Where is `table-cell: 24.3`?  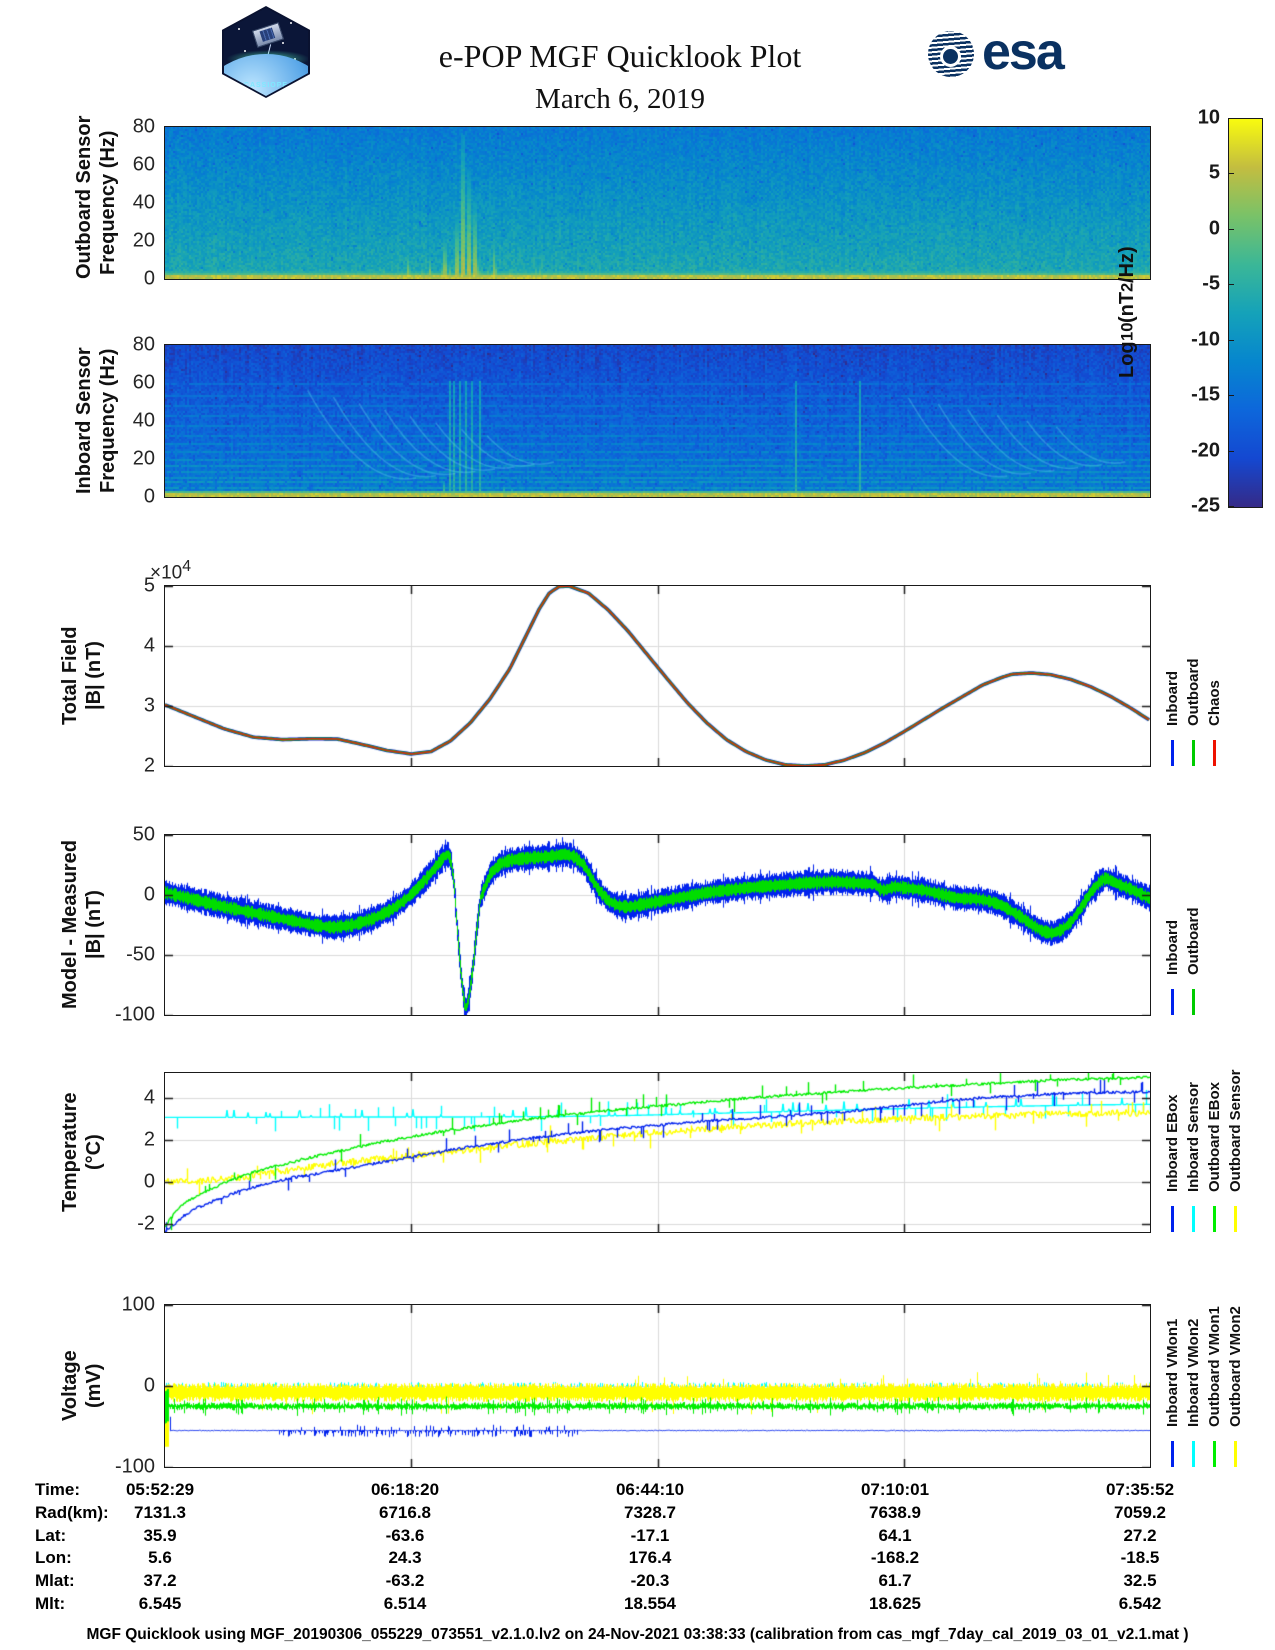 table-cell: 24.3 is located at coordinates (405, 1558).